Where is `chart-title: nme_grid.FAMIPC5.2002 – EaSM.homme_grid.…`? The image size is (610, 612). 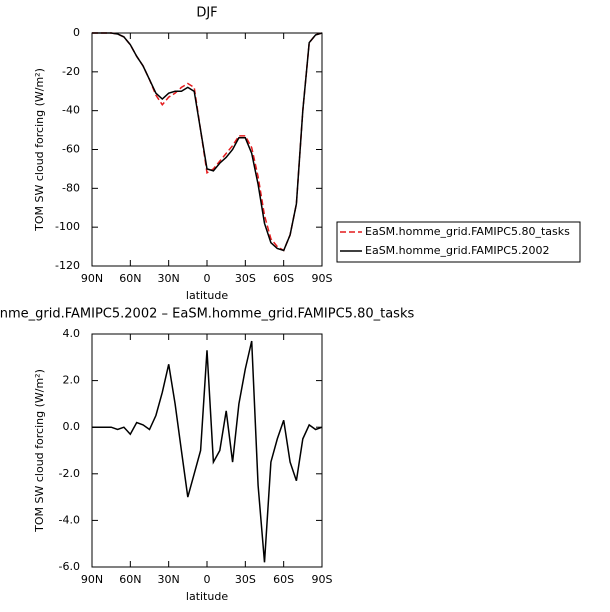 chart-title: nme_grid.FAMIPC5.2002 – EaSM.homme_grid.… is located at coordinates (207, 314).